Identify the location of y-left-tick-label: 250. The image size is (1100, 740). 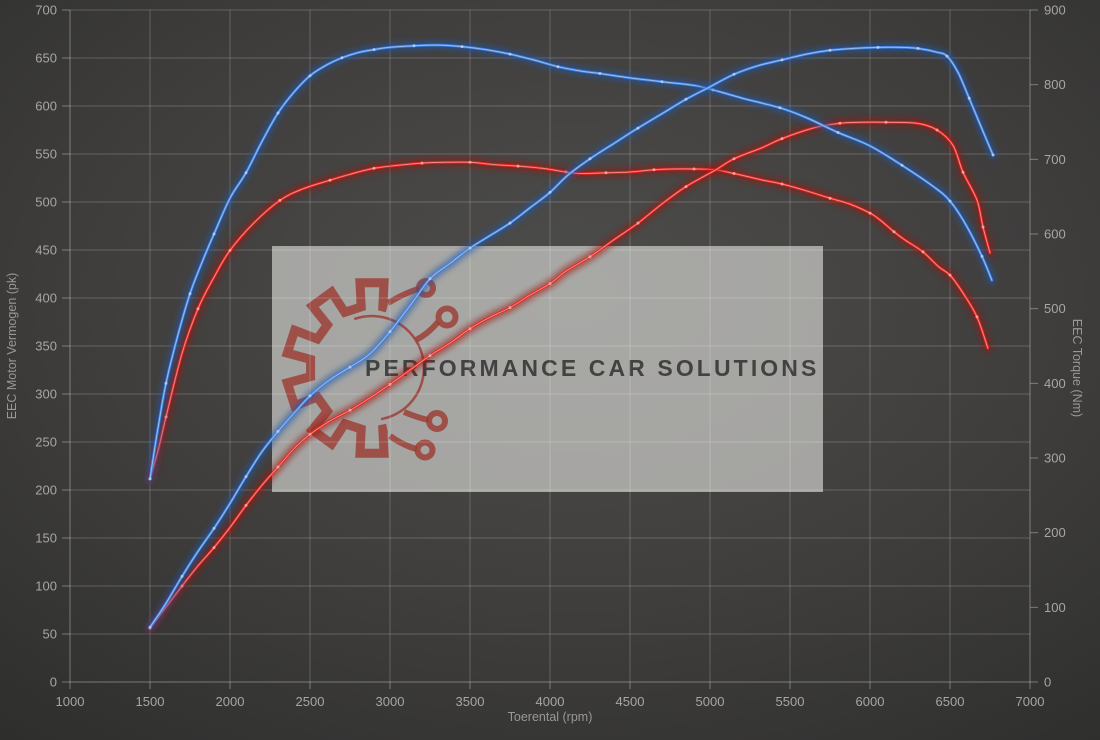
(46, 442).